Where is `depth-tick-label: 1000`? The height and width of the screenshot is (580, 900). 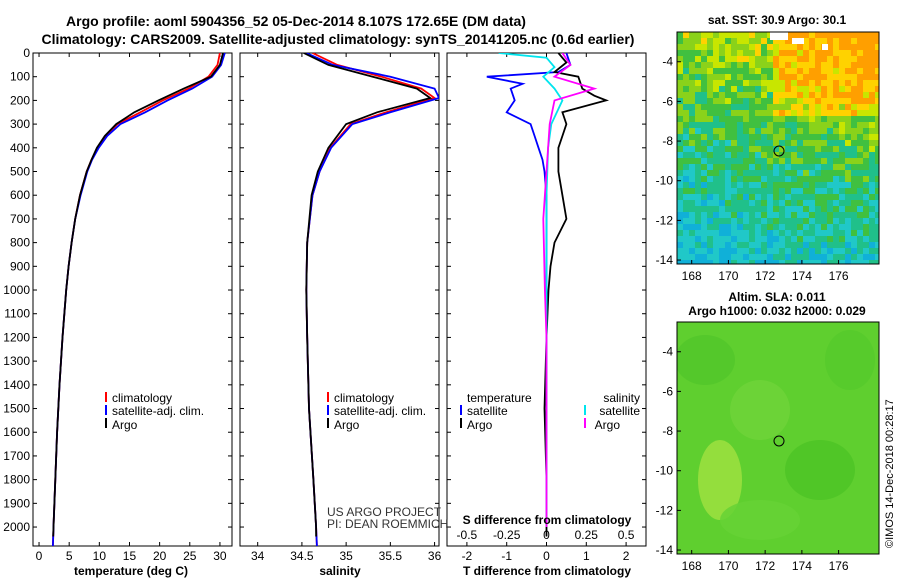 depth-tick-label: 1000 is located at coordinates (16, 290).